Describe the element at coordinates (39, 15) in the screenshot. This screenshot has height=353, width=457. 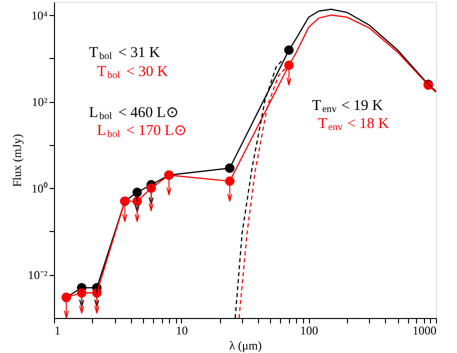
I see `y-tick-label: 10⁴` at that location.